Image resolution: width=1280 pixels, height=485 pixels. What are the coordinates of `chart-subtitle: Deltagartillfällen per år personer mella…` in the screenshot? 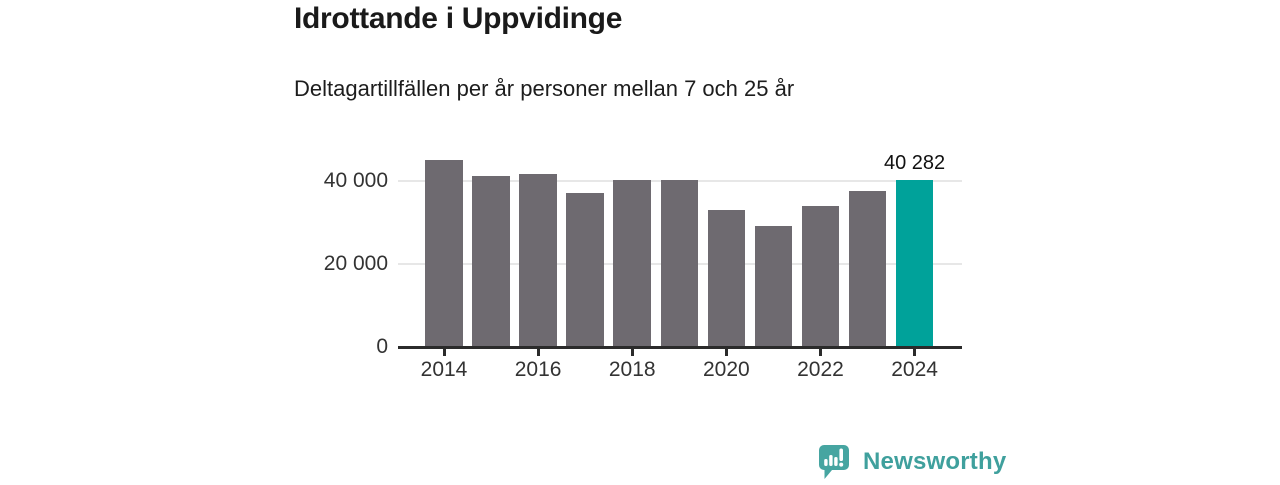 It's located at (544, 88).